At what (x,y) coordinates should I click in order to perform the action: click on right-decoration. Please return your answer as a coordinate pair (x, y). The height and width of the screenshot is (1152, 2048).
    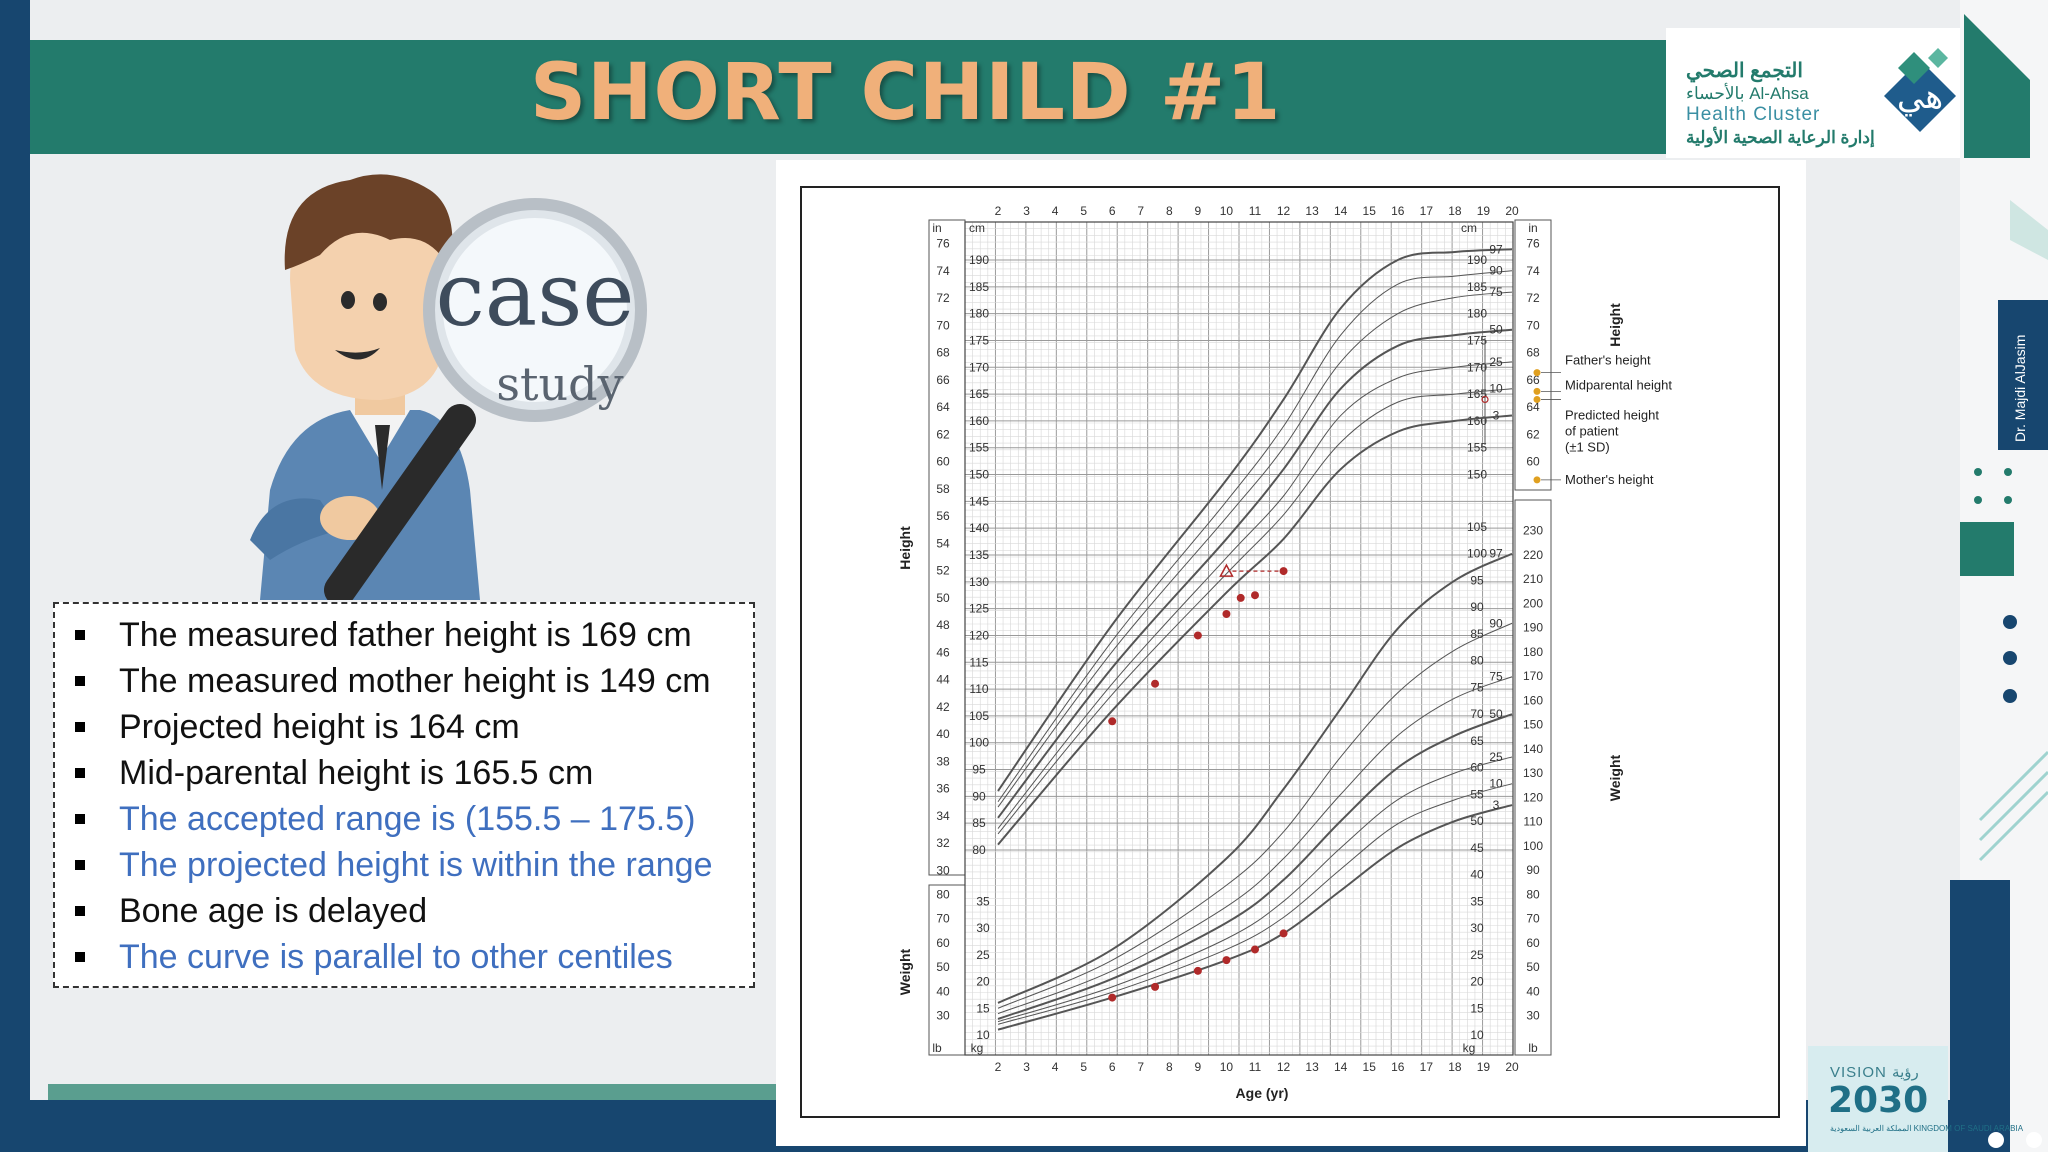
    Looking at the image, I should click on (1999, 576).